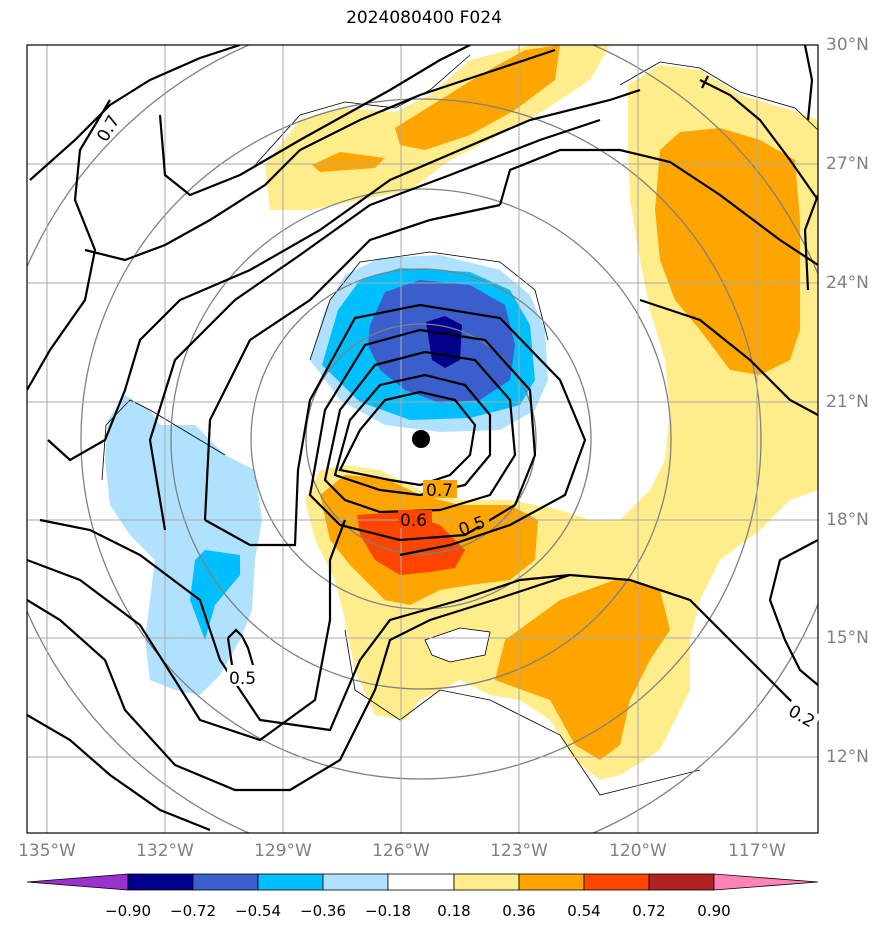 The height and width of the screenshot is (931, 888). I want to click on colorbar-tick-label: −0.72, so click(193, 911).